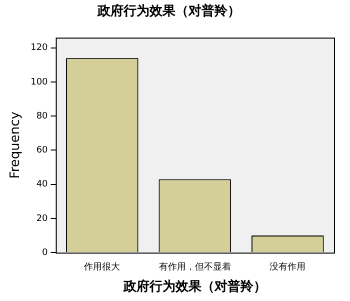  What do you see at coordinates (288, 266) in the screenshot?
I see `x-tick-label: 没有作用` at bounding box center [288, 266].